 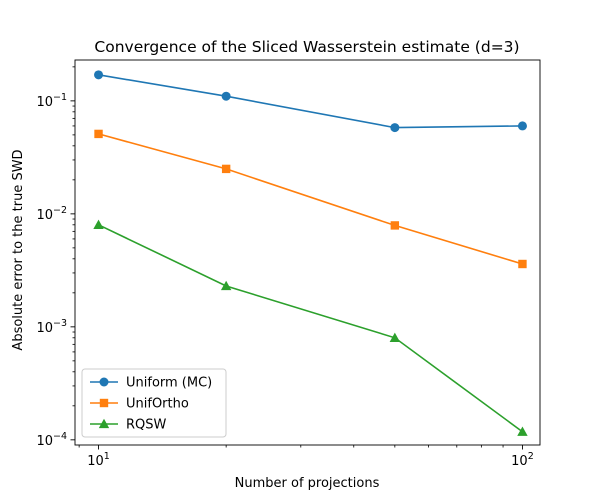 I want to click on y-tick-exponent: −2, so click(x=60, y=210).